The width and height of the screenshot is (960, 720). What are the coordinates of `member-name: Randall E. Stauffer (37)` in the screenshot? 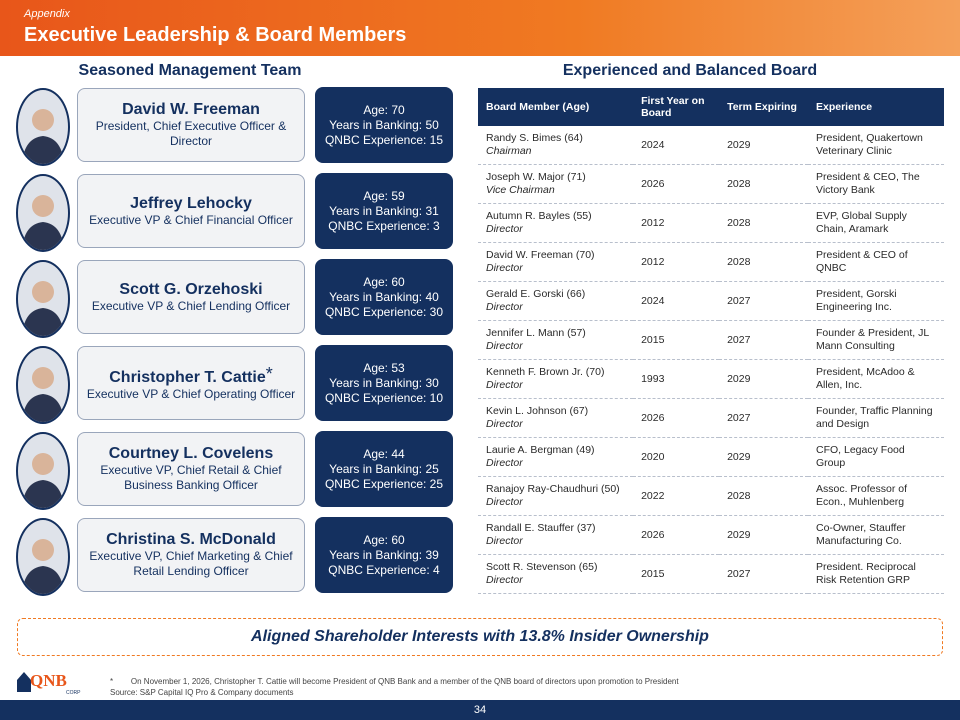 It's located at (541, 528).